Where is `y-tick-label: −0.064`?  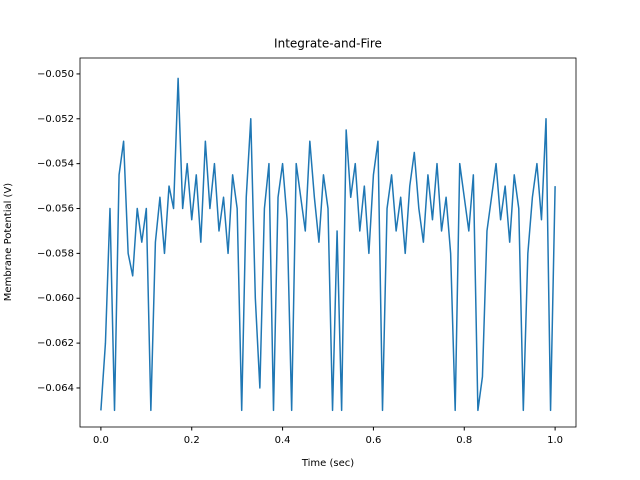
y-tick-label: −0.064 is located at coordinates (55, 388).